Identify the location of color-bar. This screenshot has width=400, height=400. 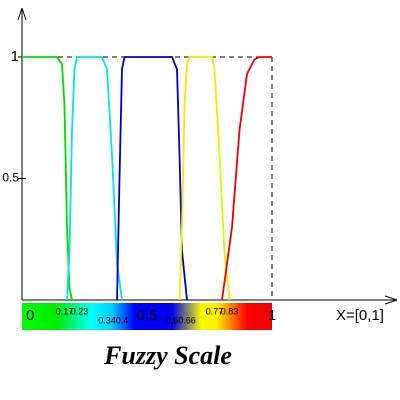
(147, 316).